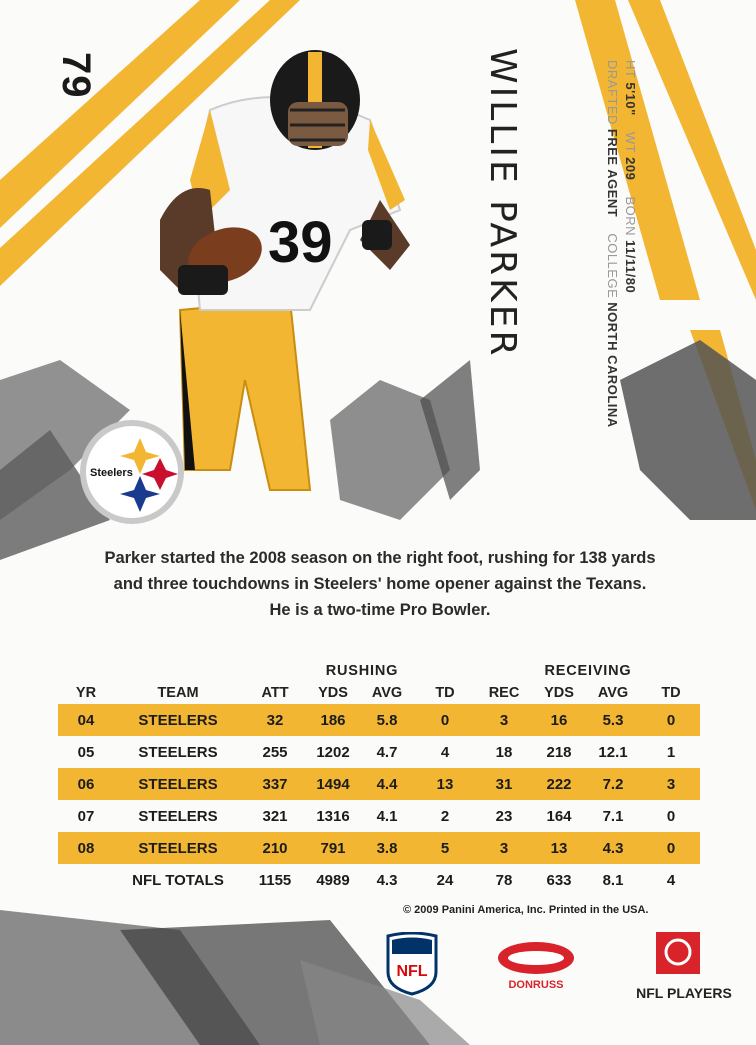  I want to click on cell-rush-yds: 1202, so click(333, 752).